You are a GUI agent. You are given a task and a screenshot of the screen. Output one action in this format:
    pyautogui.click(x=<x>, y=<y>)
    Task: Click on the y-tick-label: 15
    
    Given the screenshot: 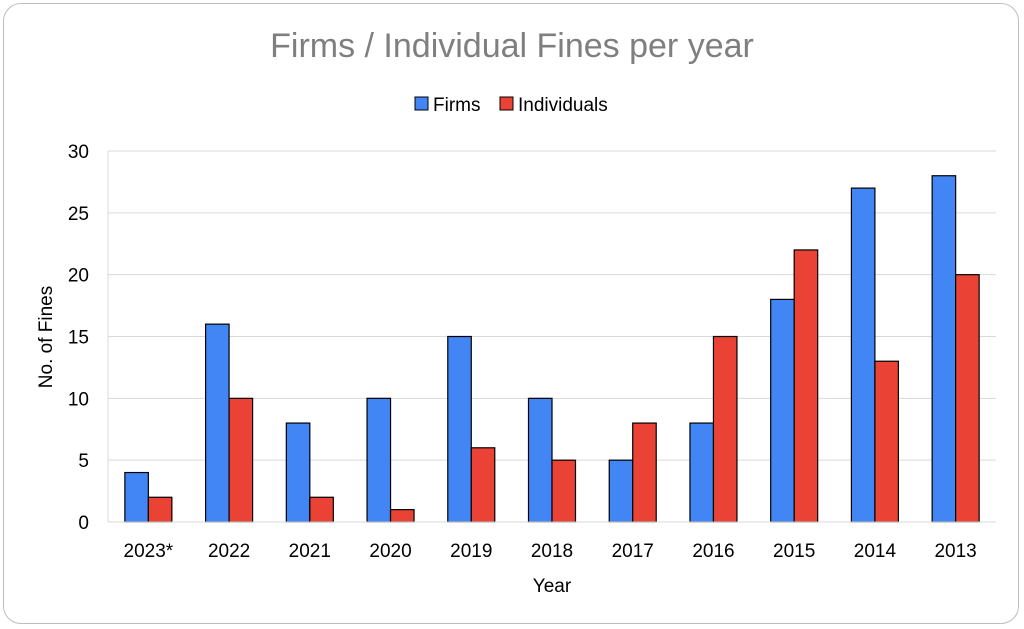 What is the action you would take?
    pyautogui.click(x=78, y=338)
    